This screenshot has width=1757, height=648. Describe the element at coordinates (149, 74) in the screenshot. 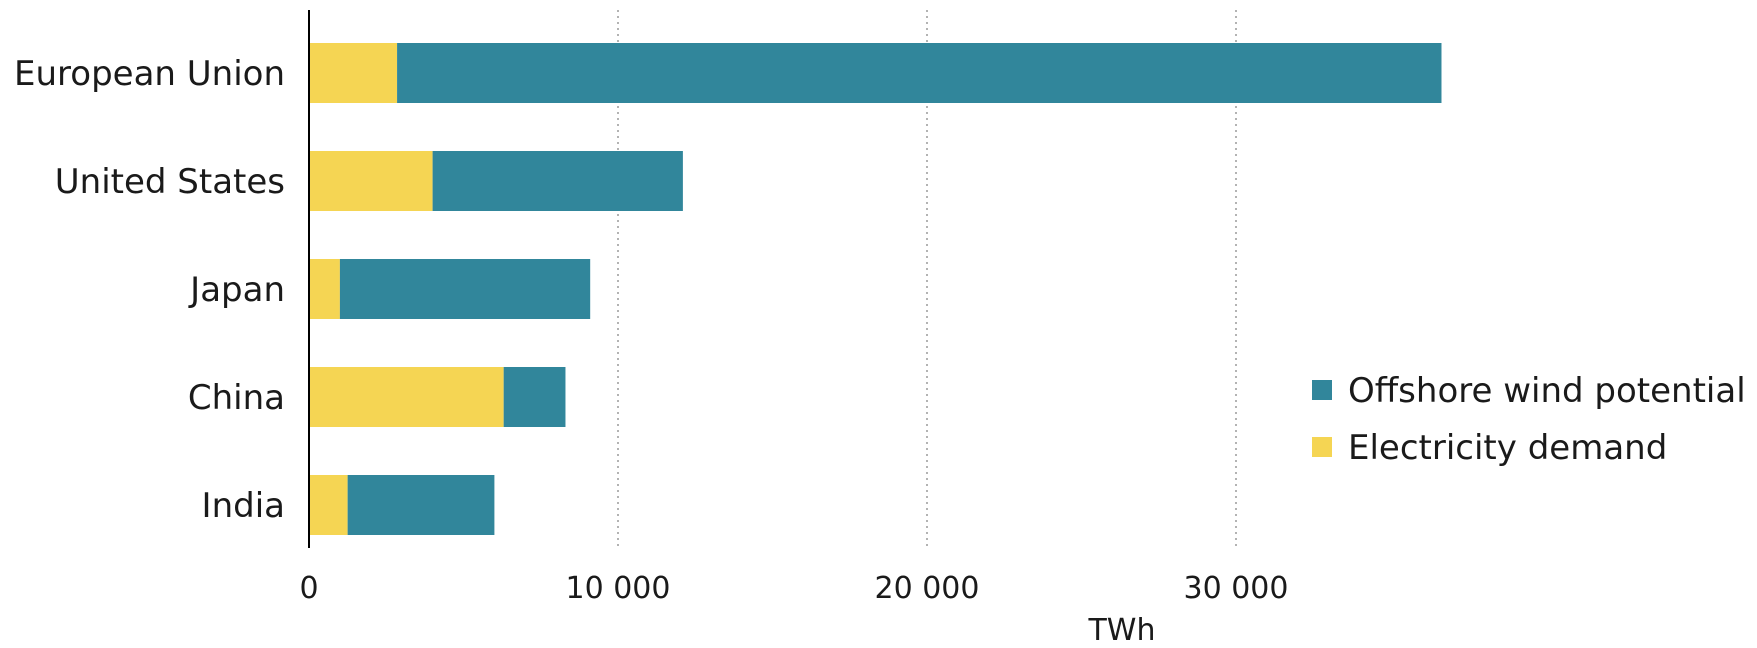

I see `category-label-european-union: European Union` at that location.